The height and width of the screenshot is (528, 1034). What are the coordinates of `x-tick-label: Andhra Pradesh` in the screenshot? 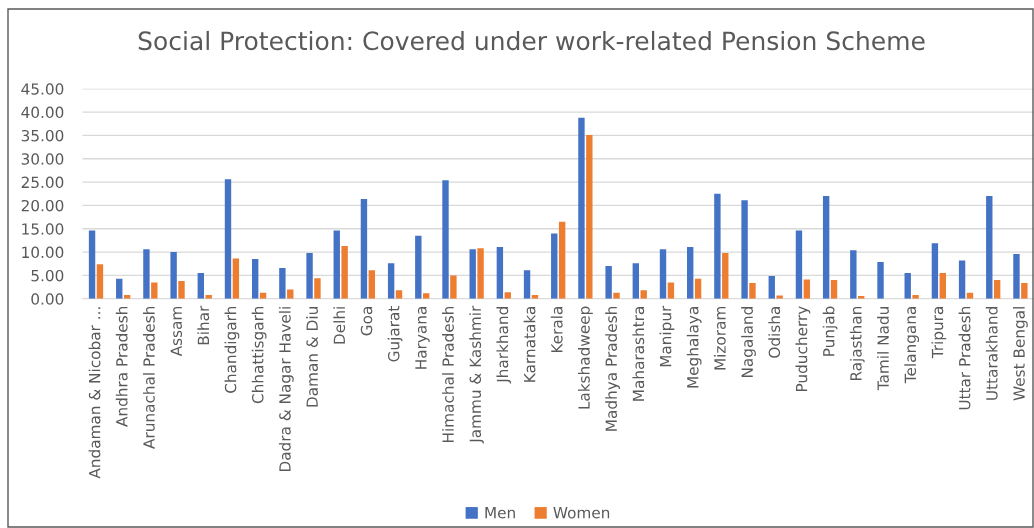 It's located at (121, 366).